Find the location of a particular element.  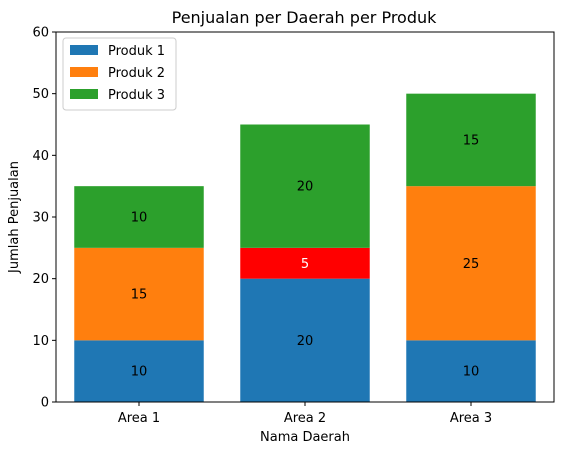

y-tick-label: 20 is located at coordinates (40, 279).